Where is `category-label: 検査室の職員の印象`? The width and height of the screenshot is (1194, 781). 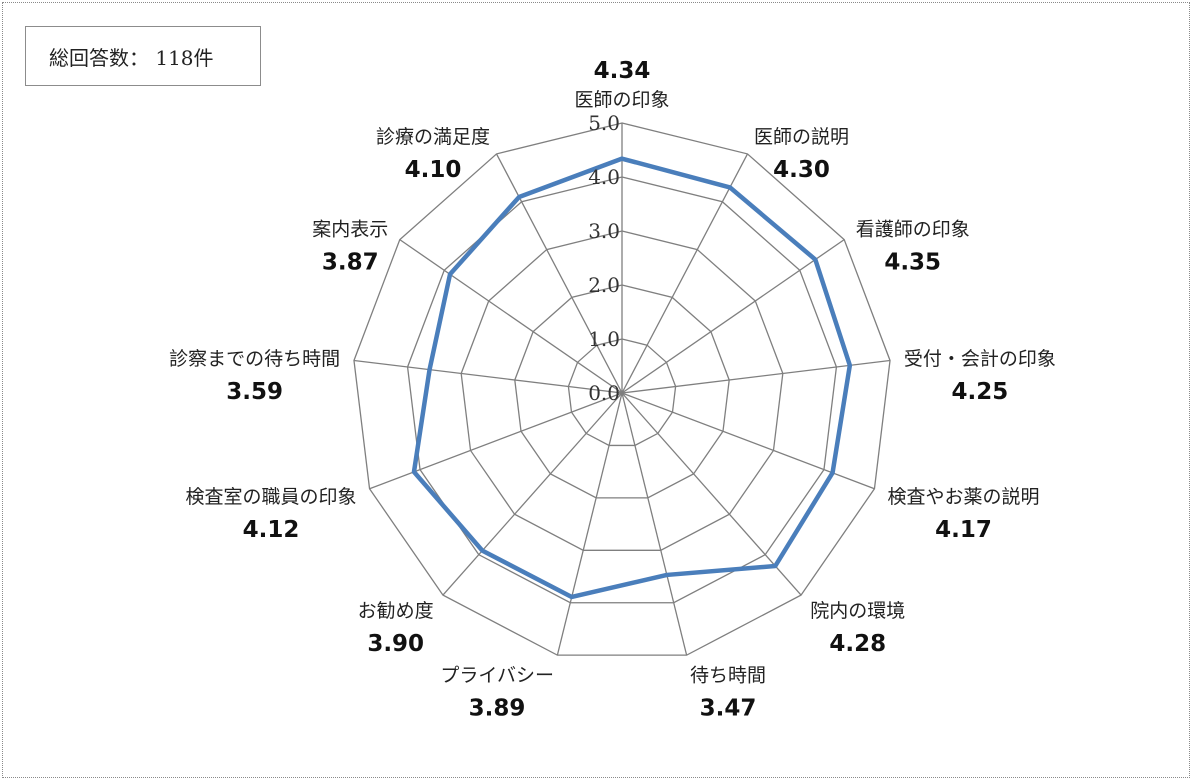
category-label: 検査室の職員の印象 is located at coordinates (270, 497).